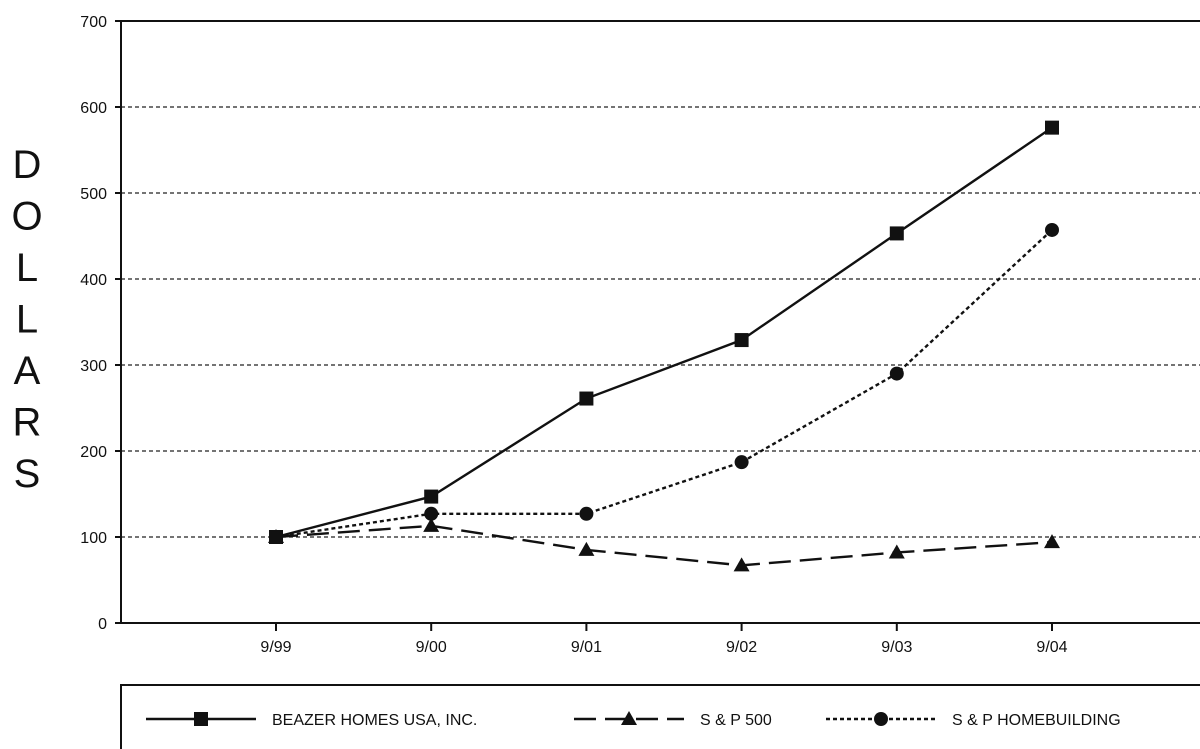 This screenshot has height=749, width=1200. I want to click on legend-item-beazer-homes-usa-inc: BEAZER HOMES USA, INC., so click(311, 720).